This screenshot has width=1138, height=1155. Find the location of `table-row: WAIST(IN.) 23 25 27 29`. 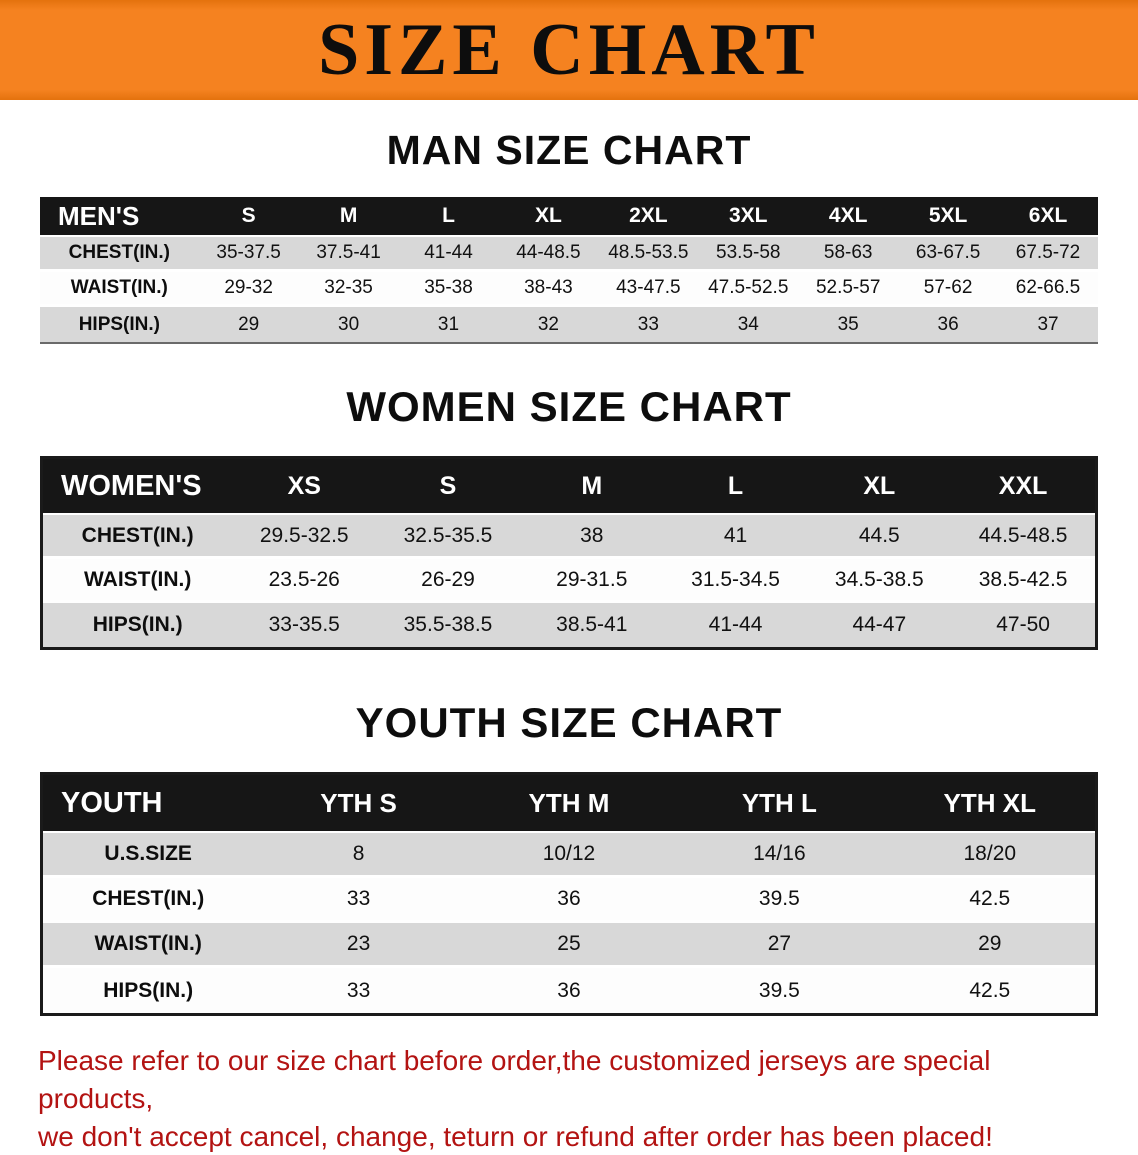

table-row: WAIST(IN.) 23 25 27 29 is located at coordinates (569, 945).